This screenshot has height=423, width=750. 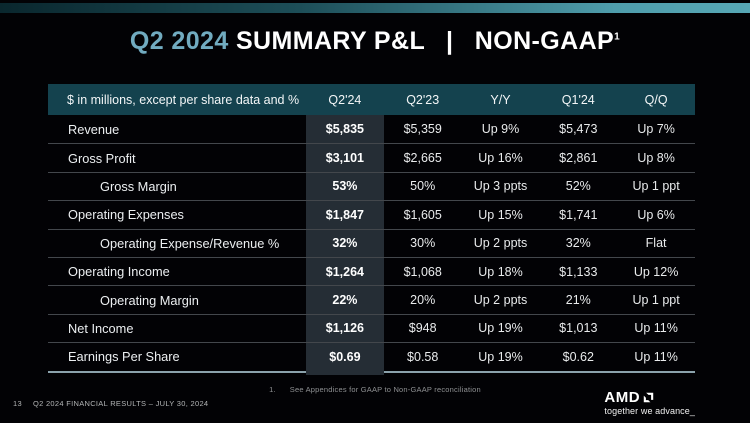 What do you see at coordinates (578, 300) in the screenshot?
I see `row-value-q124: 21%` at bounding box center [578, 300].